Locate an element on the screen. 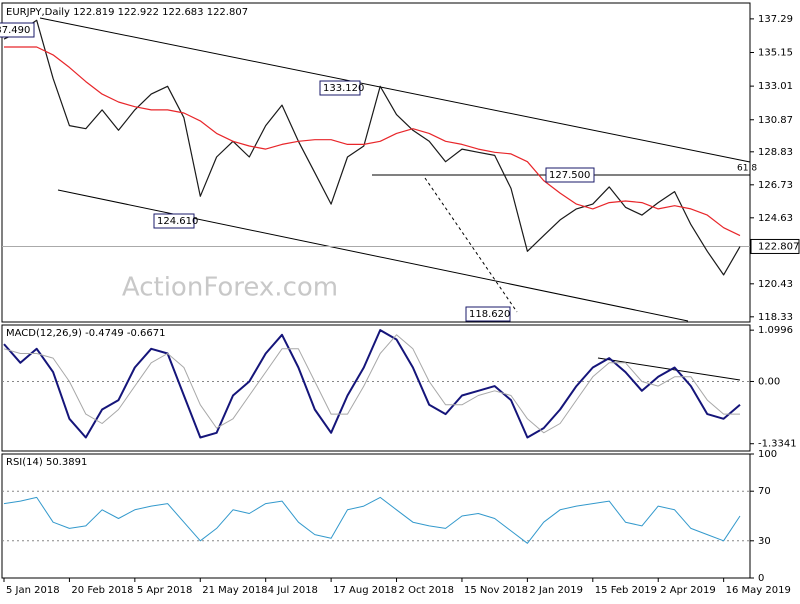 The image size is (800, 604). annotation: 124.610 is located at coordinates (177, 221).